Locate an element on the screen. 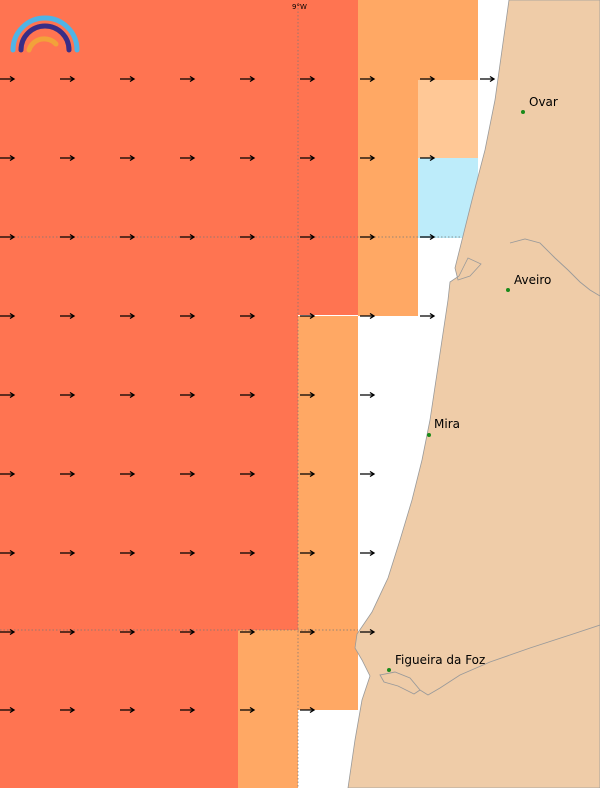  city-label: Ovar is located at coordinates (543, 102).